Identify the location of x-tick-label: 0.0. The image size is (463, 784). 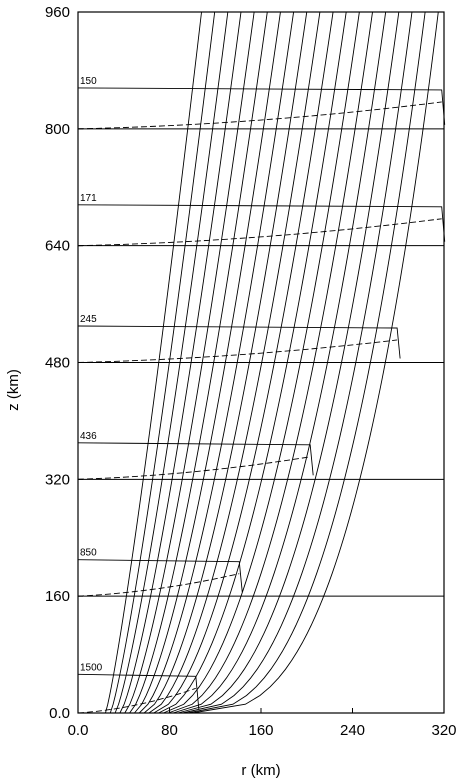
(78, 730).